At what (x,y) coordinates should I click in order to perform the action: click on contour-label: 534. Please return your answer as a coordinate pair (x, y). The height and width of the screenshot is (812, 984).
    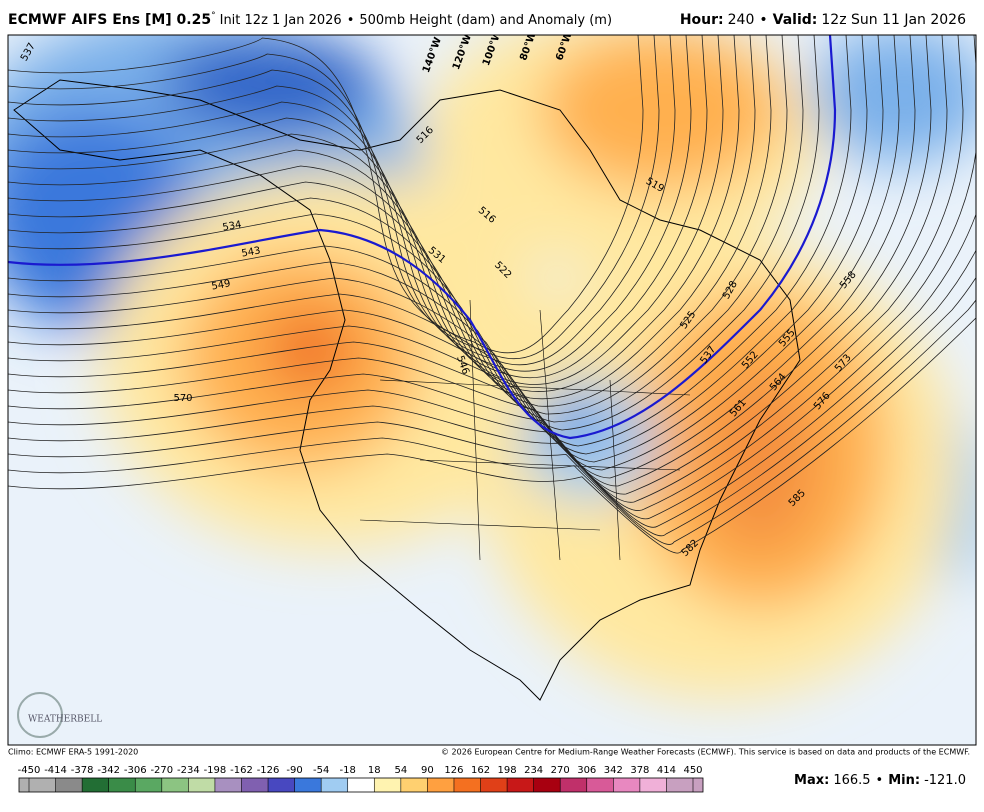
    Looking at the image, I should click on (232, 226).